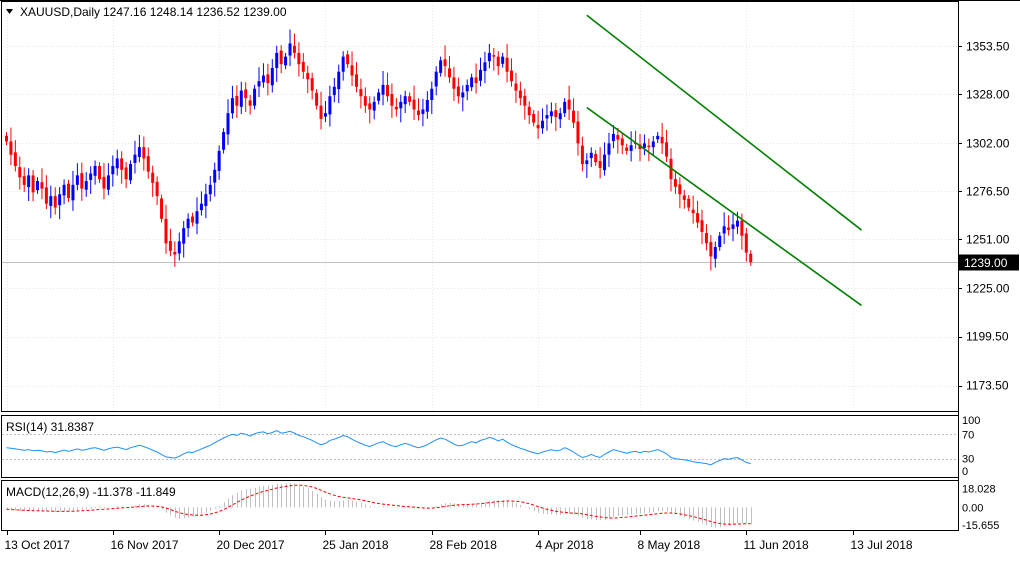 Image resolution: width=1020 pixels, height=561 pixels. What do you see at coordinates (965, 472) in the screenshot?
I see `rsi-tick-label: 0` at bounding box center [965, 472].